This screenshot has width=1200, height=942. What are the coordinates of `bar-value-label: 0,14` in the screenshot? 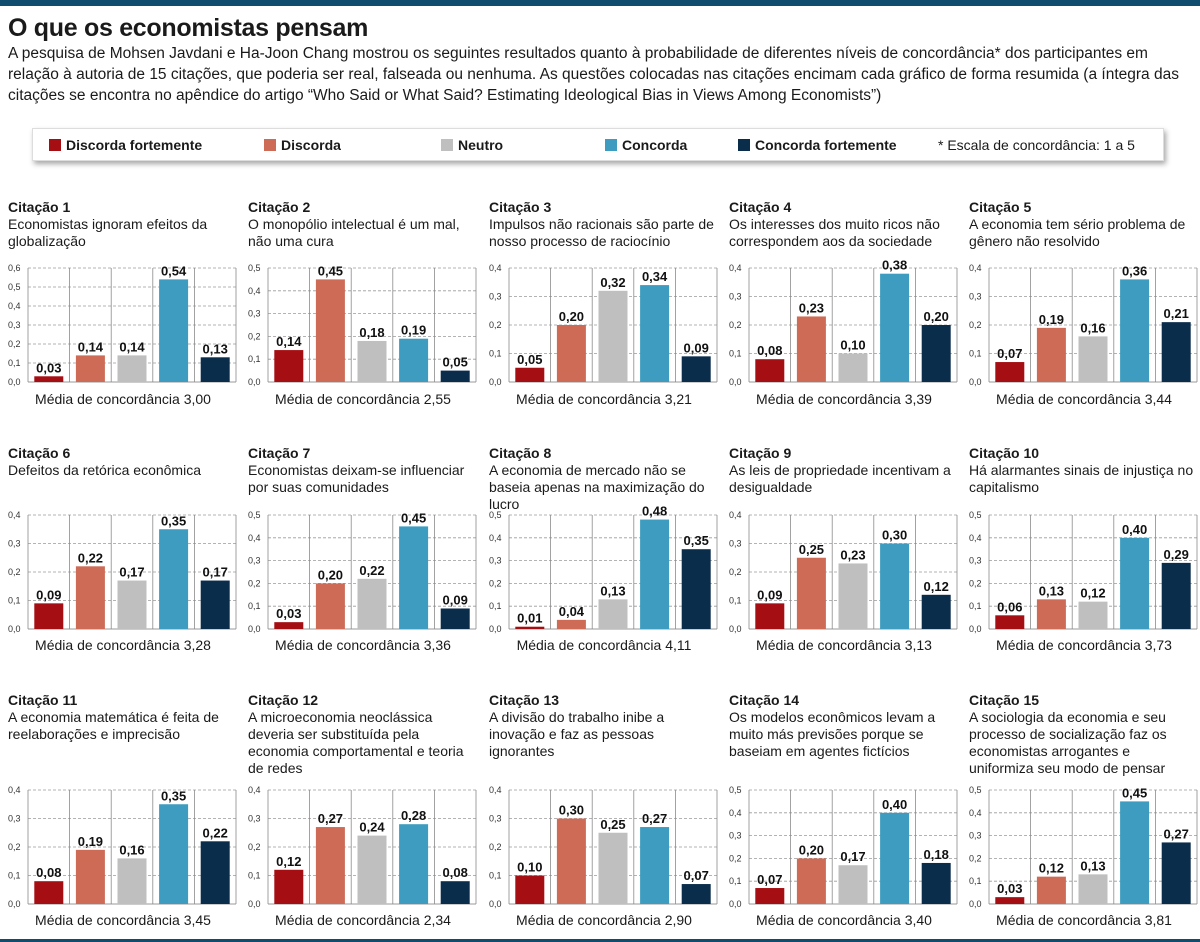 It's located at (289, 341).